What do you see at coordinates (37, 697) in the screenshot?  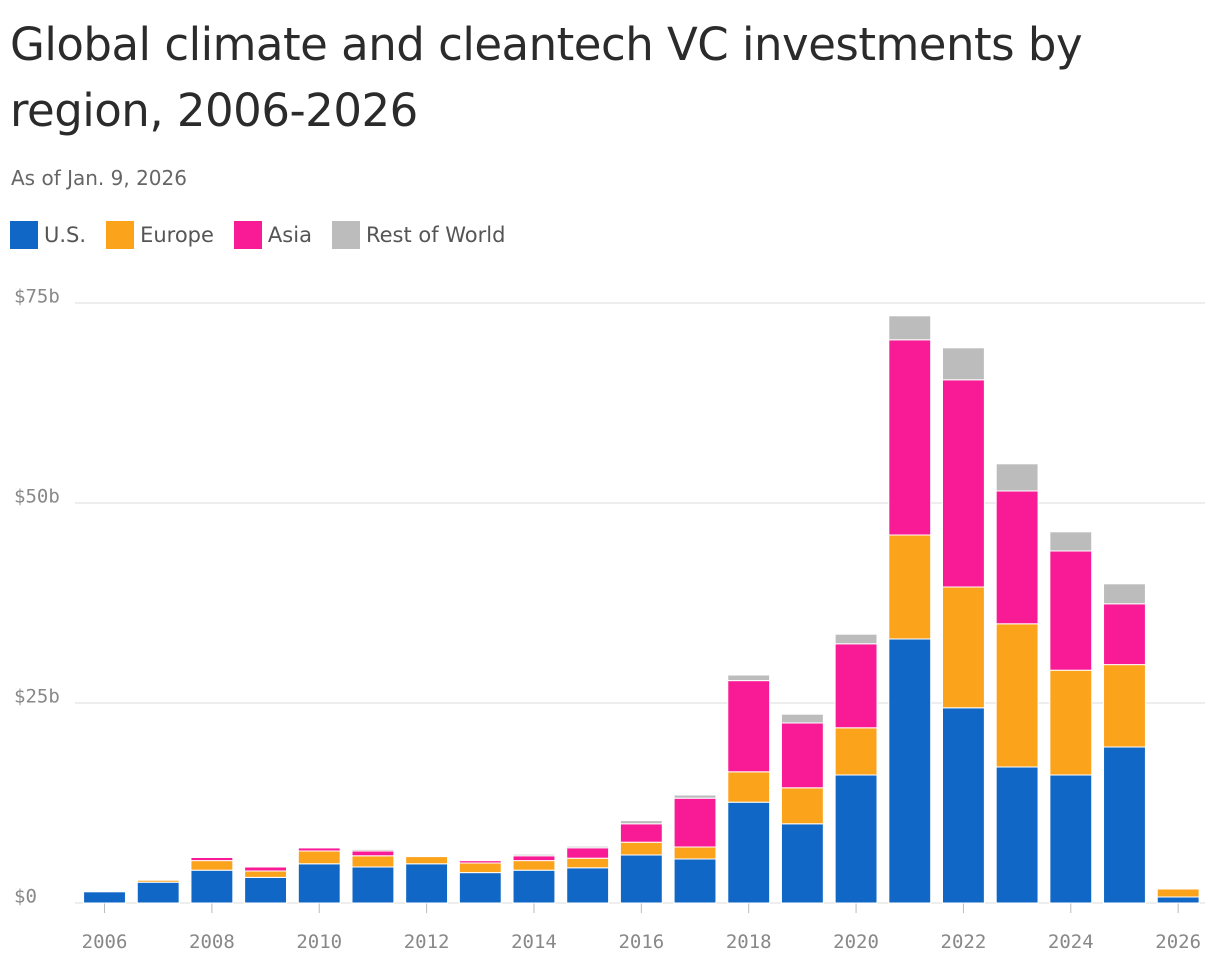 I see `y-tick-label: $25b` at bounding box center [37, 697].